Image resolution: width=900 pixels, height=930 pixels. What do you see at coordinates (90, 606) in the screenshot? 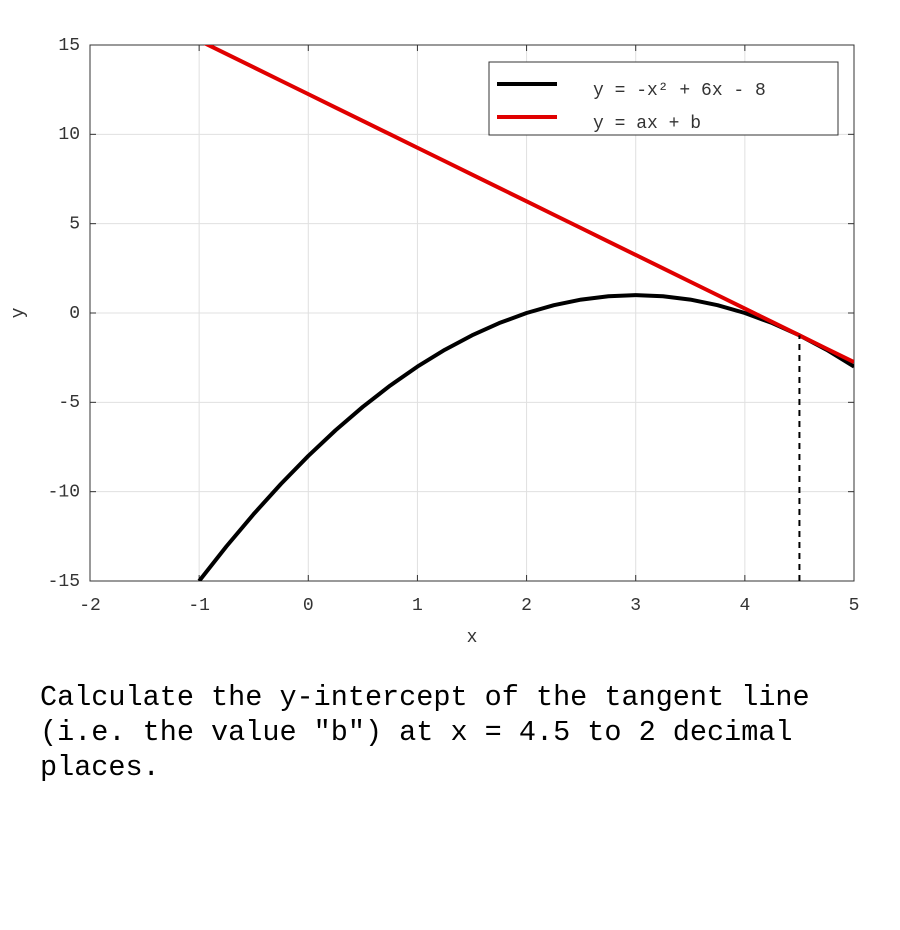
I see `x-tick-label: -2` at bounding box center [90, 606].